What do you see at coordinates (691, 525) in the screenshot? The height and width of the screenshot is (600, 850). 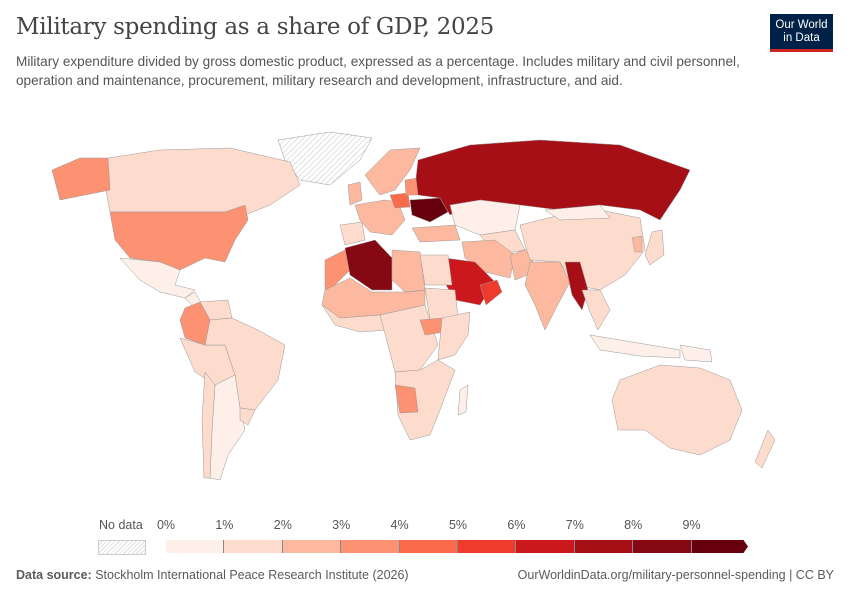 I see `legend-tick: 9%` at bounding box center [691, 525].